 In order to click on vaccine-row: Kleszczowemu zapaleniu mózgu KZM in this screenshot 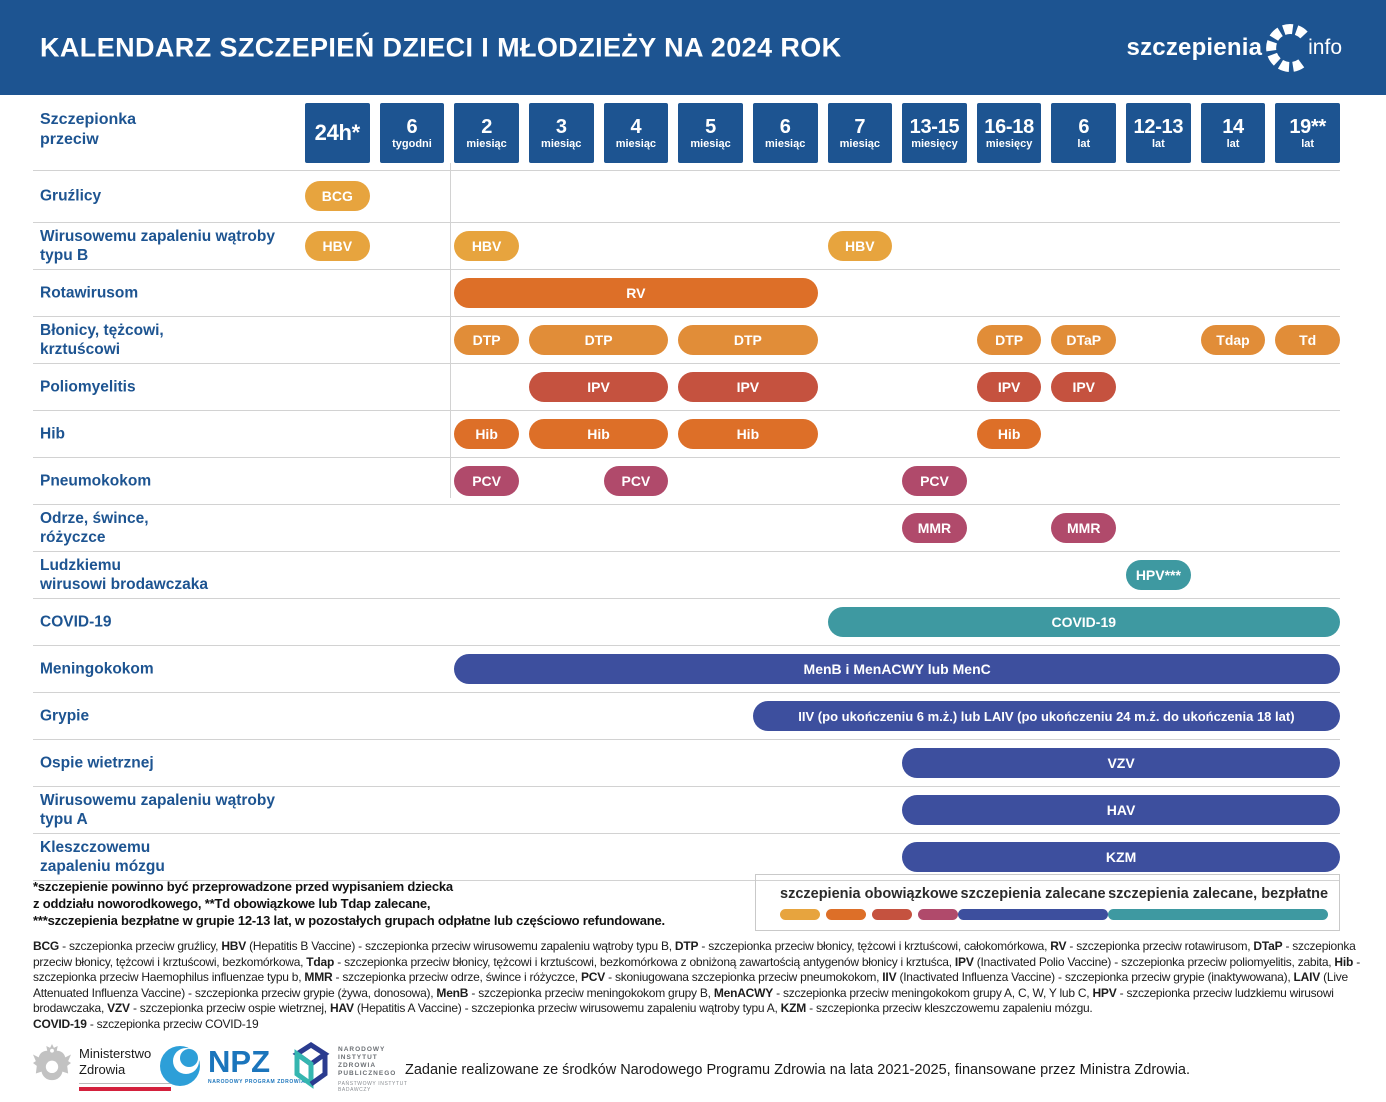, I will do `click(686, 857)`.